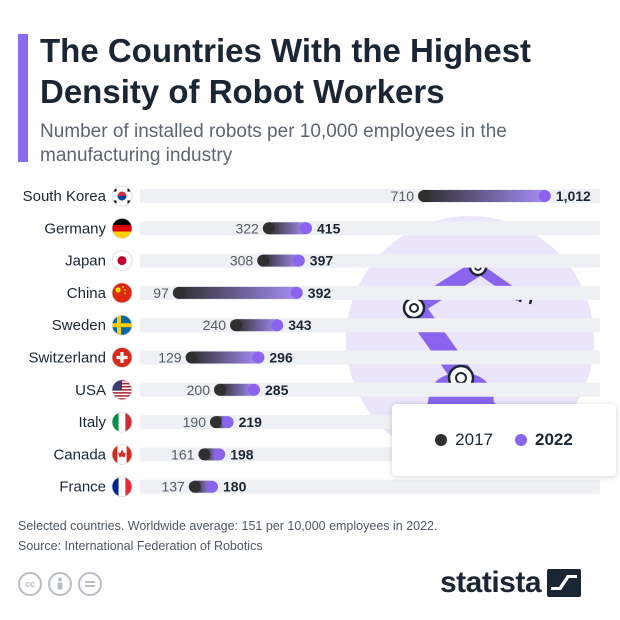 This screenshot has width=620, height=620. What do you see at coordinates (199, 390) in the screenshot?
I see `value-label-2017: 200` at bounding box center [199, 390].